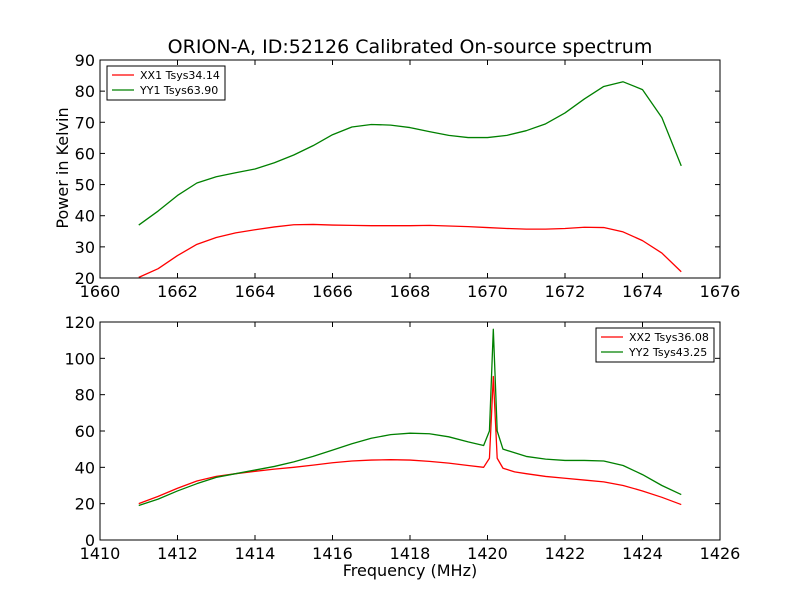 The width and height of the screenshot is (800, 600). I want to click on top-x-tick-label: 1668, so click(410, 291).